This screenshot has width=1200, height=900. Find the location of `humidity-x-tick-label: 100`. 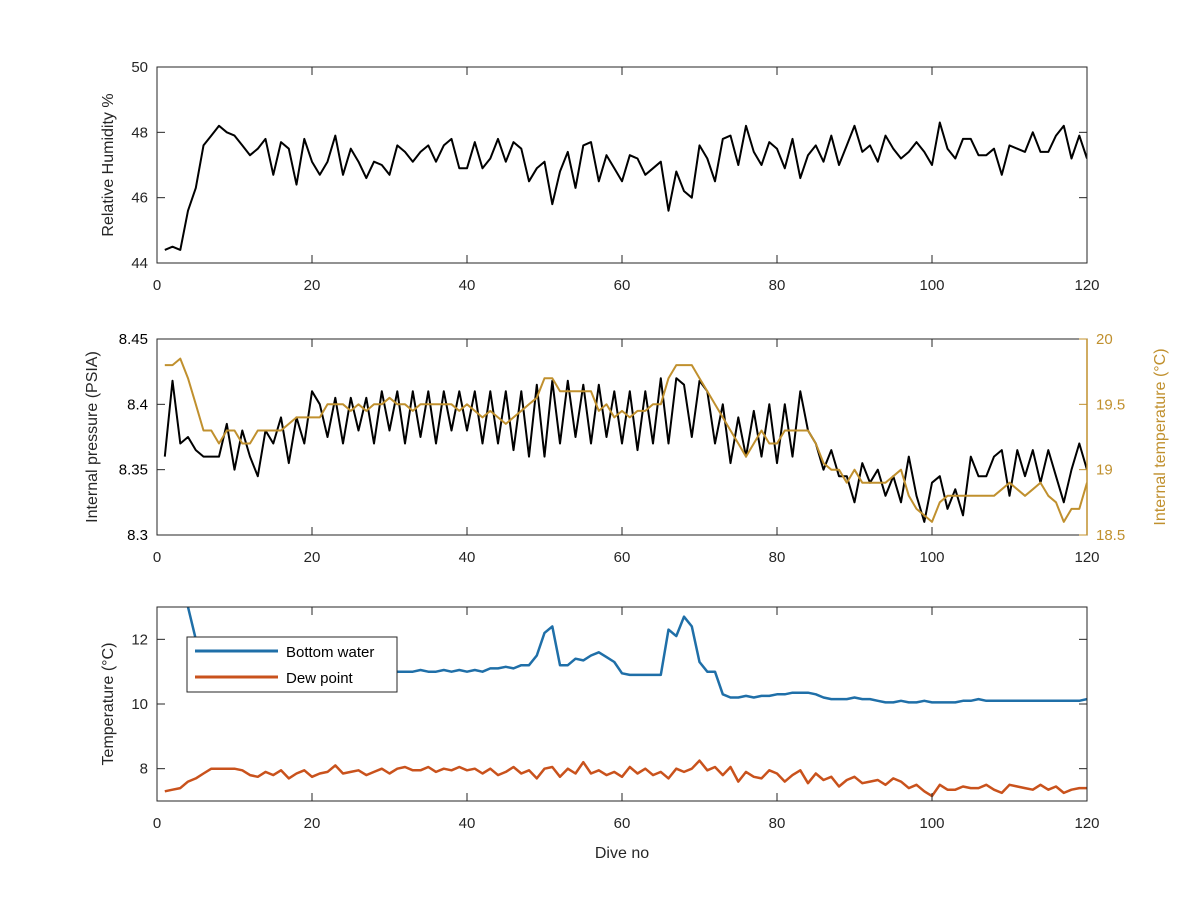

humidity-x-tick-label: 100 is located at coordinates (931, 285).